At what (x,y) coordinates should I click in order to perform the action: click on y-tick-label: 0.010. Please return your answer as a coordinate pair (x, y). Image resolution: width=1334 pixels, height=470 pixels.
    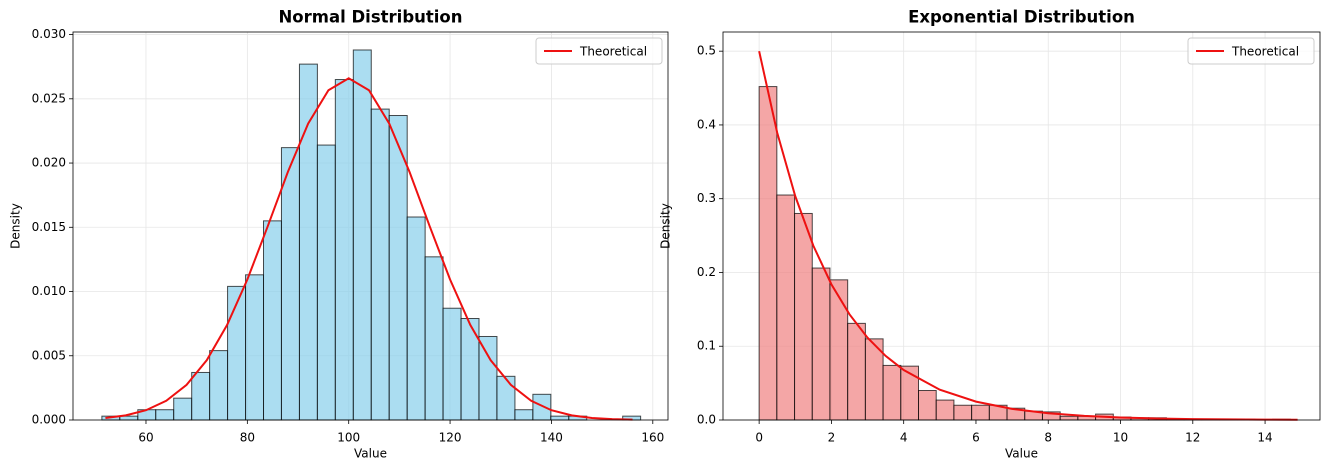
    Looking at the image, I should click on (49, 291).